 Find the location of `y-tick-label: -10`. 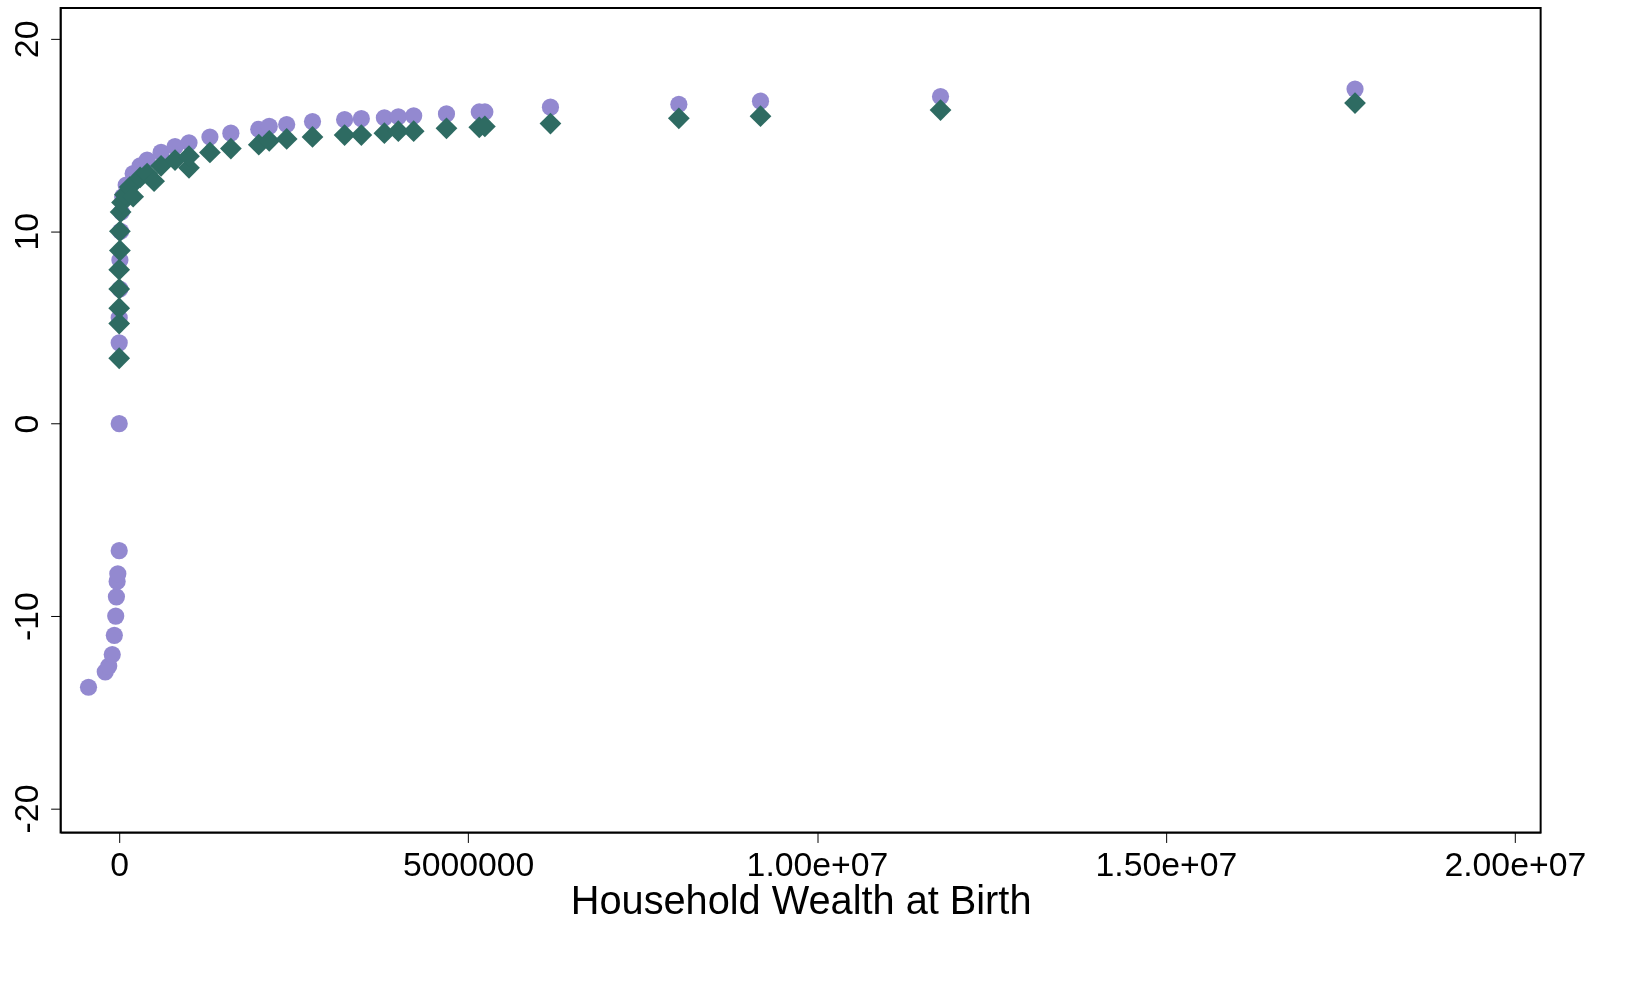

y-tick-label: -10 is located at coordinates (26, 616).